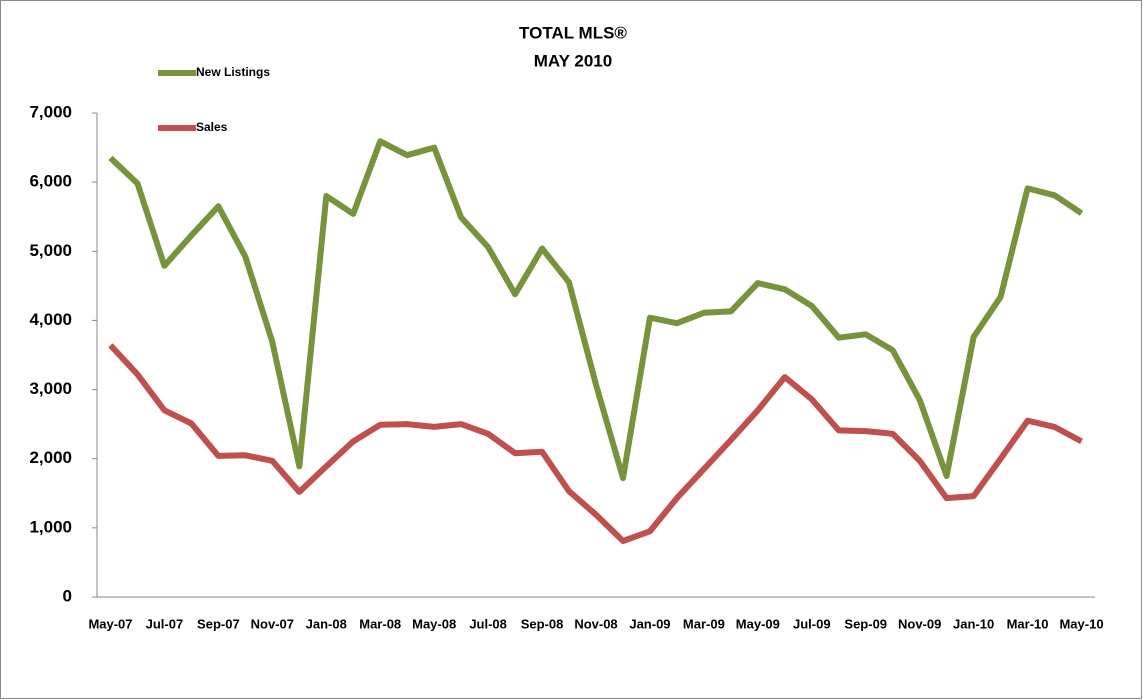  Describe the element at coordinates (380, 623) in the screenshot. I see `x-tick-label: Mar-08` at that location.